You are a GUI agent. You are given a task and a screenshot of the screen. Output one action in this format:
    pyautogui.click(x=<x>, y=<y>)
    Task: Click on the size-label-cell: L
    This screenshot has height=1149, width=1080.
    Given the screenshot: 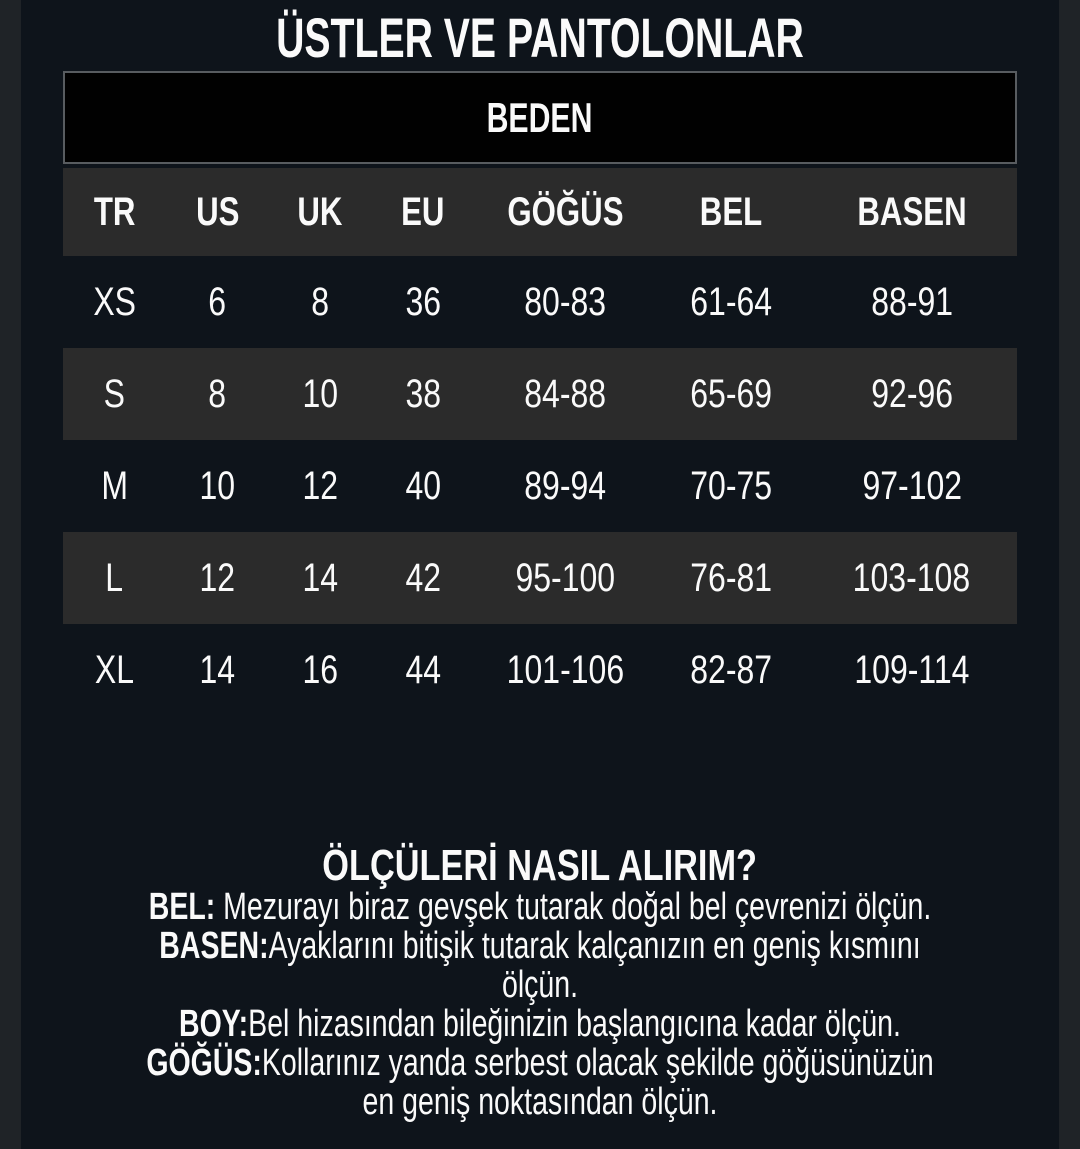 What is the action you would take?
    pyautogui.click(x=114, y=577)
    